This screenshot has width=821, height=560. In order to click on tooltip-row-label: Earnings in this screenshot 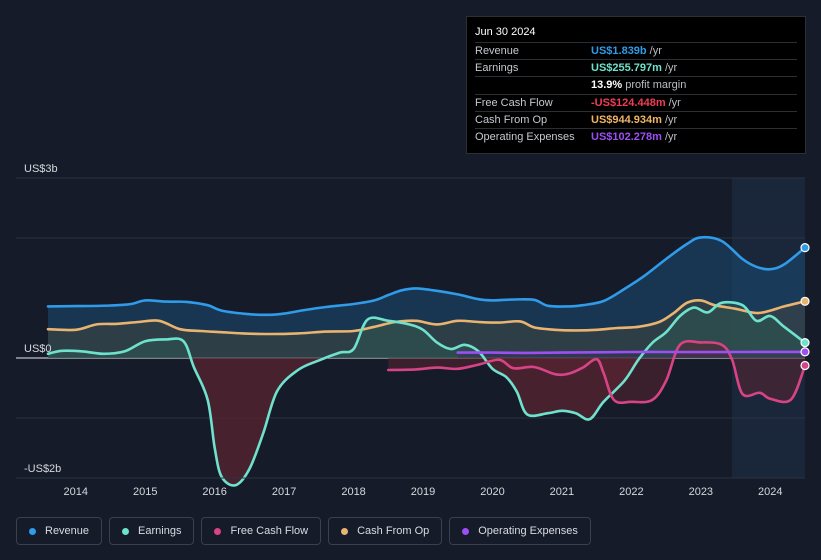, I will do `click(497, 68)`.